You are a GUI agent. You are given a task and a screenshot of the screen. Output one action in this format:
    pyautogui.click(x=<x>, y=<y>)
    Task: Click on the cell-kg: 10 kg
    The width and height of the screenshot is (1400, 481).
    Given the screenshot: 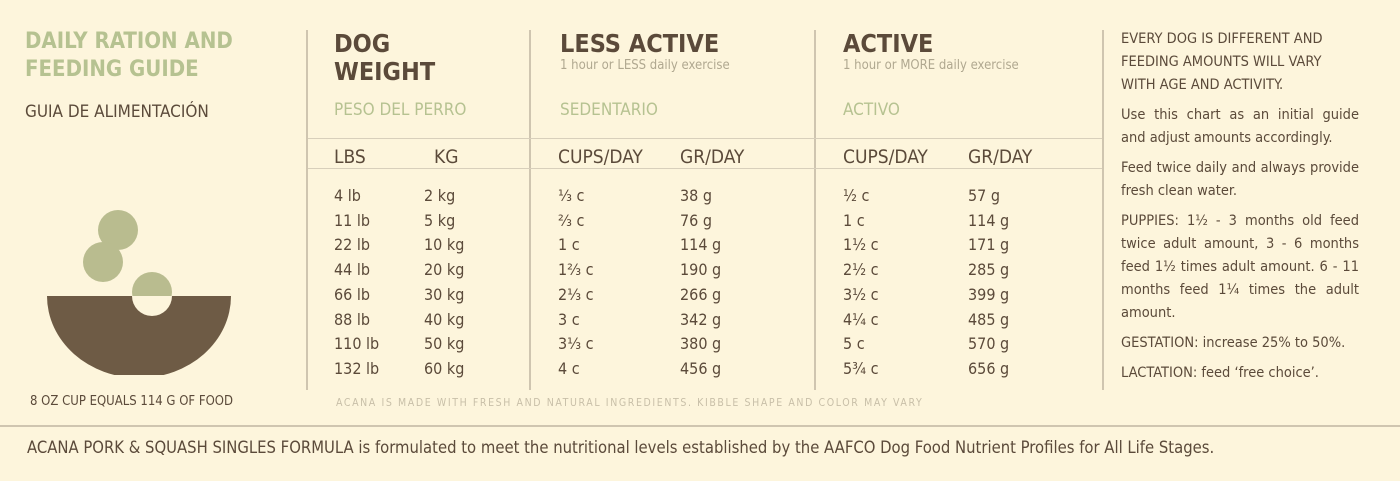 What is the action you would take?
    pyautogui.click(x=444, y=245)
    